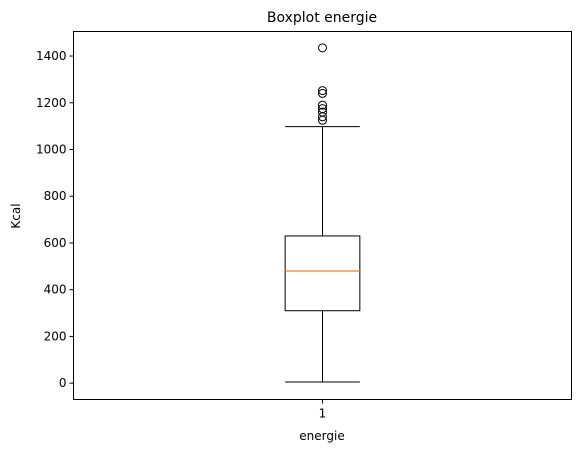  What do you see at coordinates (55, 243) in the screenshot?
I see `y-tick-label: 600` at bounding box center [55, 243].